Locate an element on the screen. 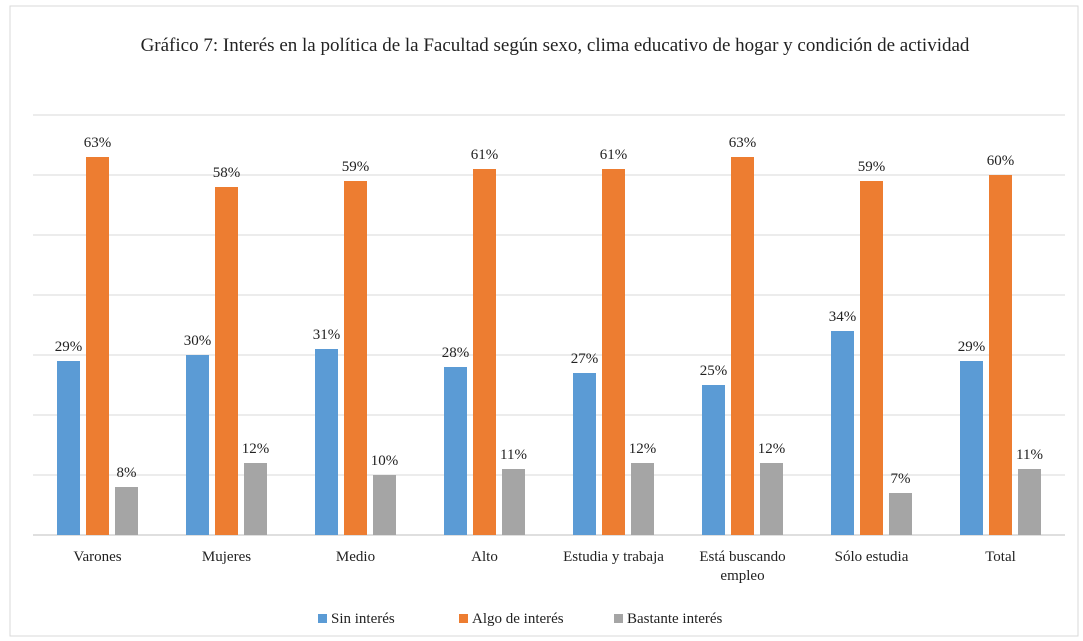 The width and height of the screenshot is (1083, 641). data-label: 25% is located at coordinates (714, 371).